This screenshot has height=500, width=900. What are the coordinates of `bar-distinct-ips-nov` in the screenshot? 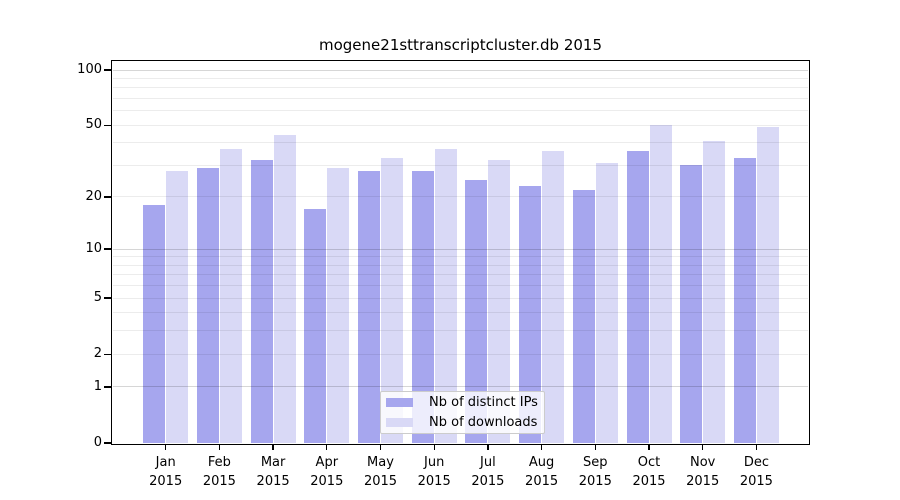 It's located at (691, 304).